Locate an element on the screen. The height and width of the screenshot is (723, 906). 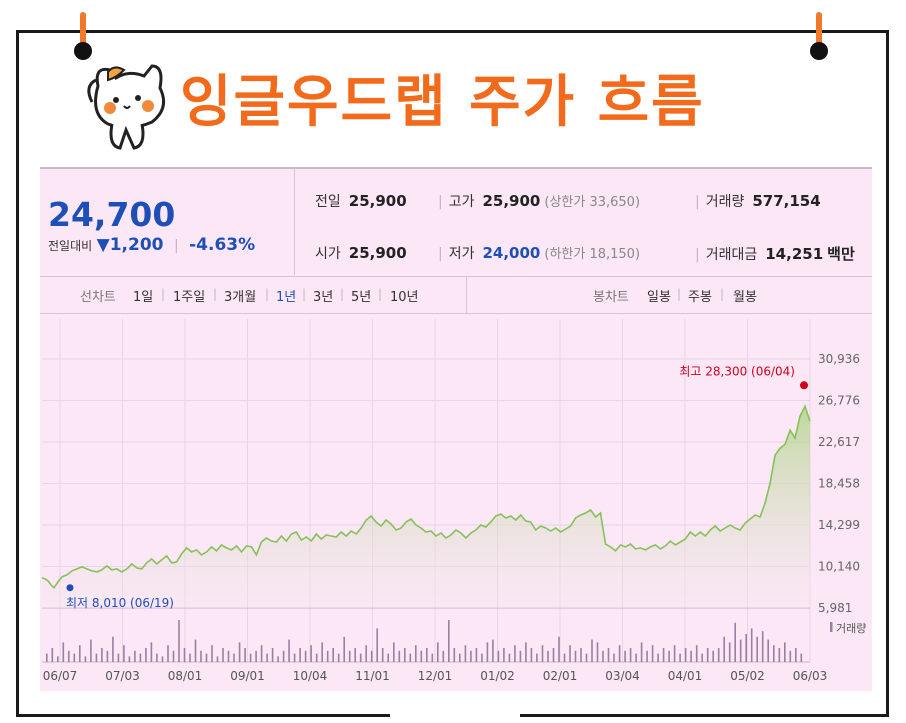
x-tick-label: 11/01 is located at coordinates (372, 676).